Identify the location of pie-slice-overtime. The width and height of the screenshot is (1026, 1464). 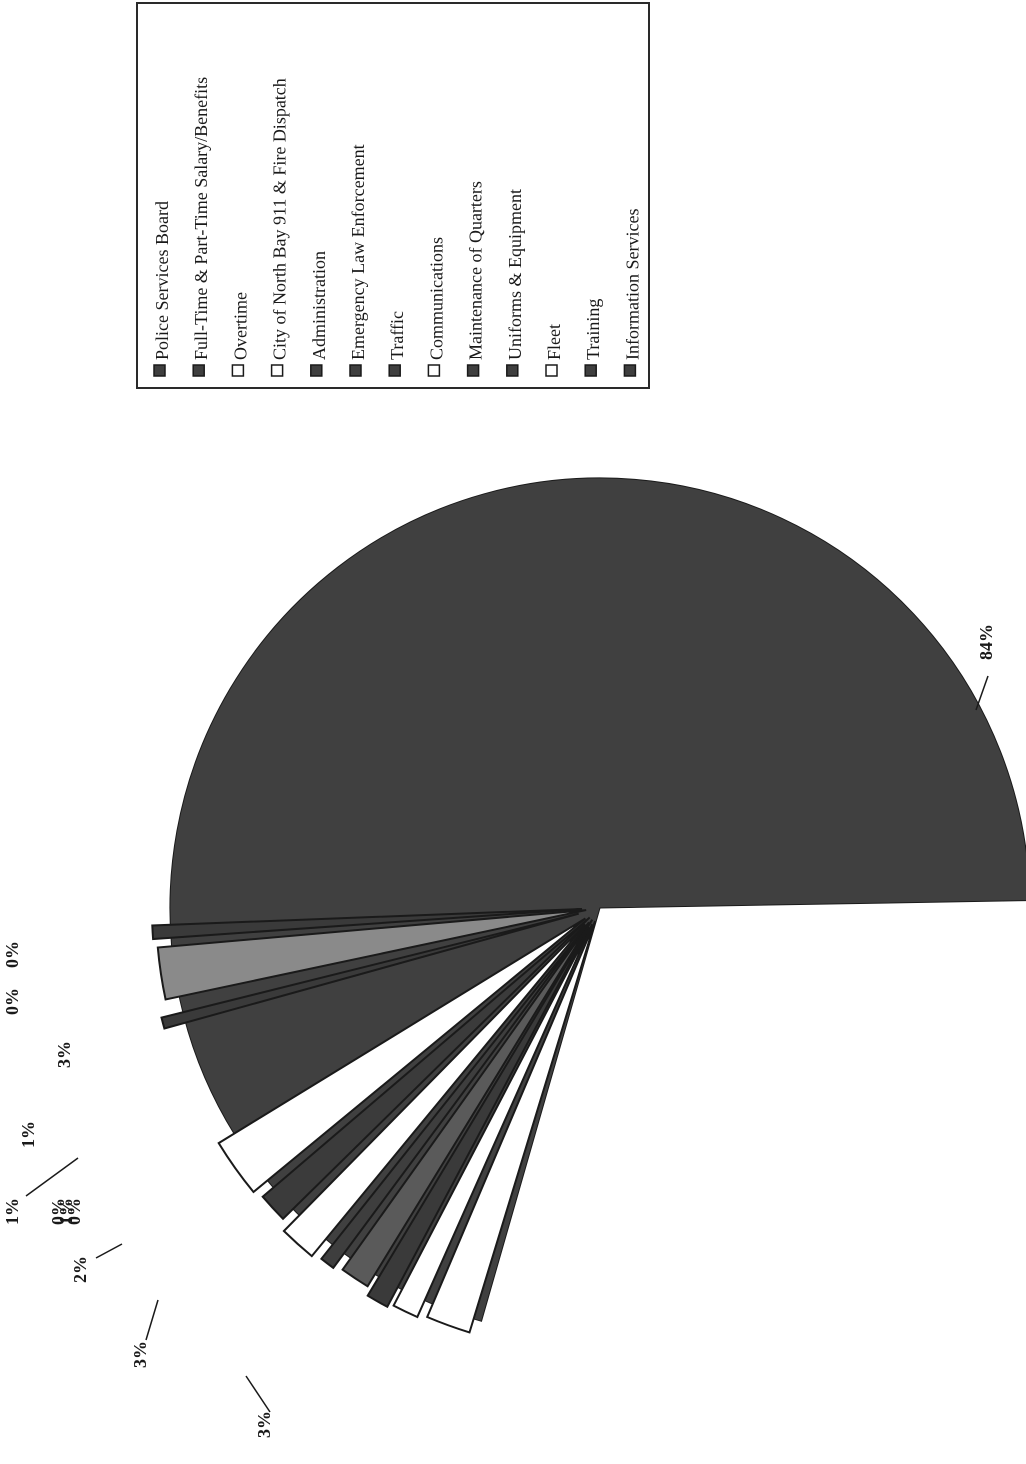
(511, 1127).